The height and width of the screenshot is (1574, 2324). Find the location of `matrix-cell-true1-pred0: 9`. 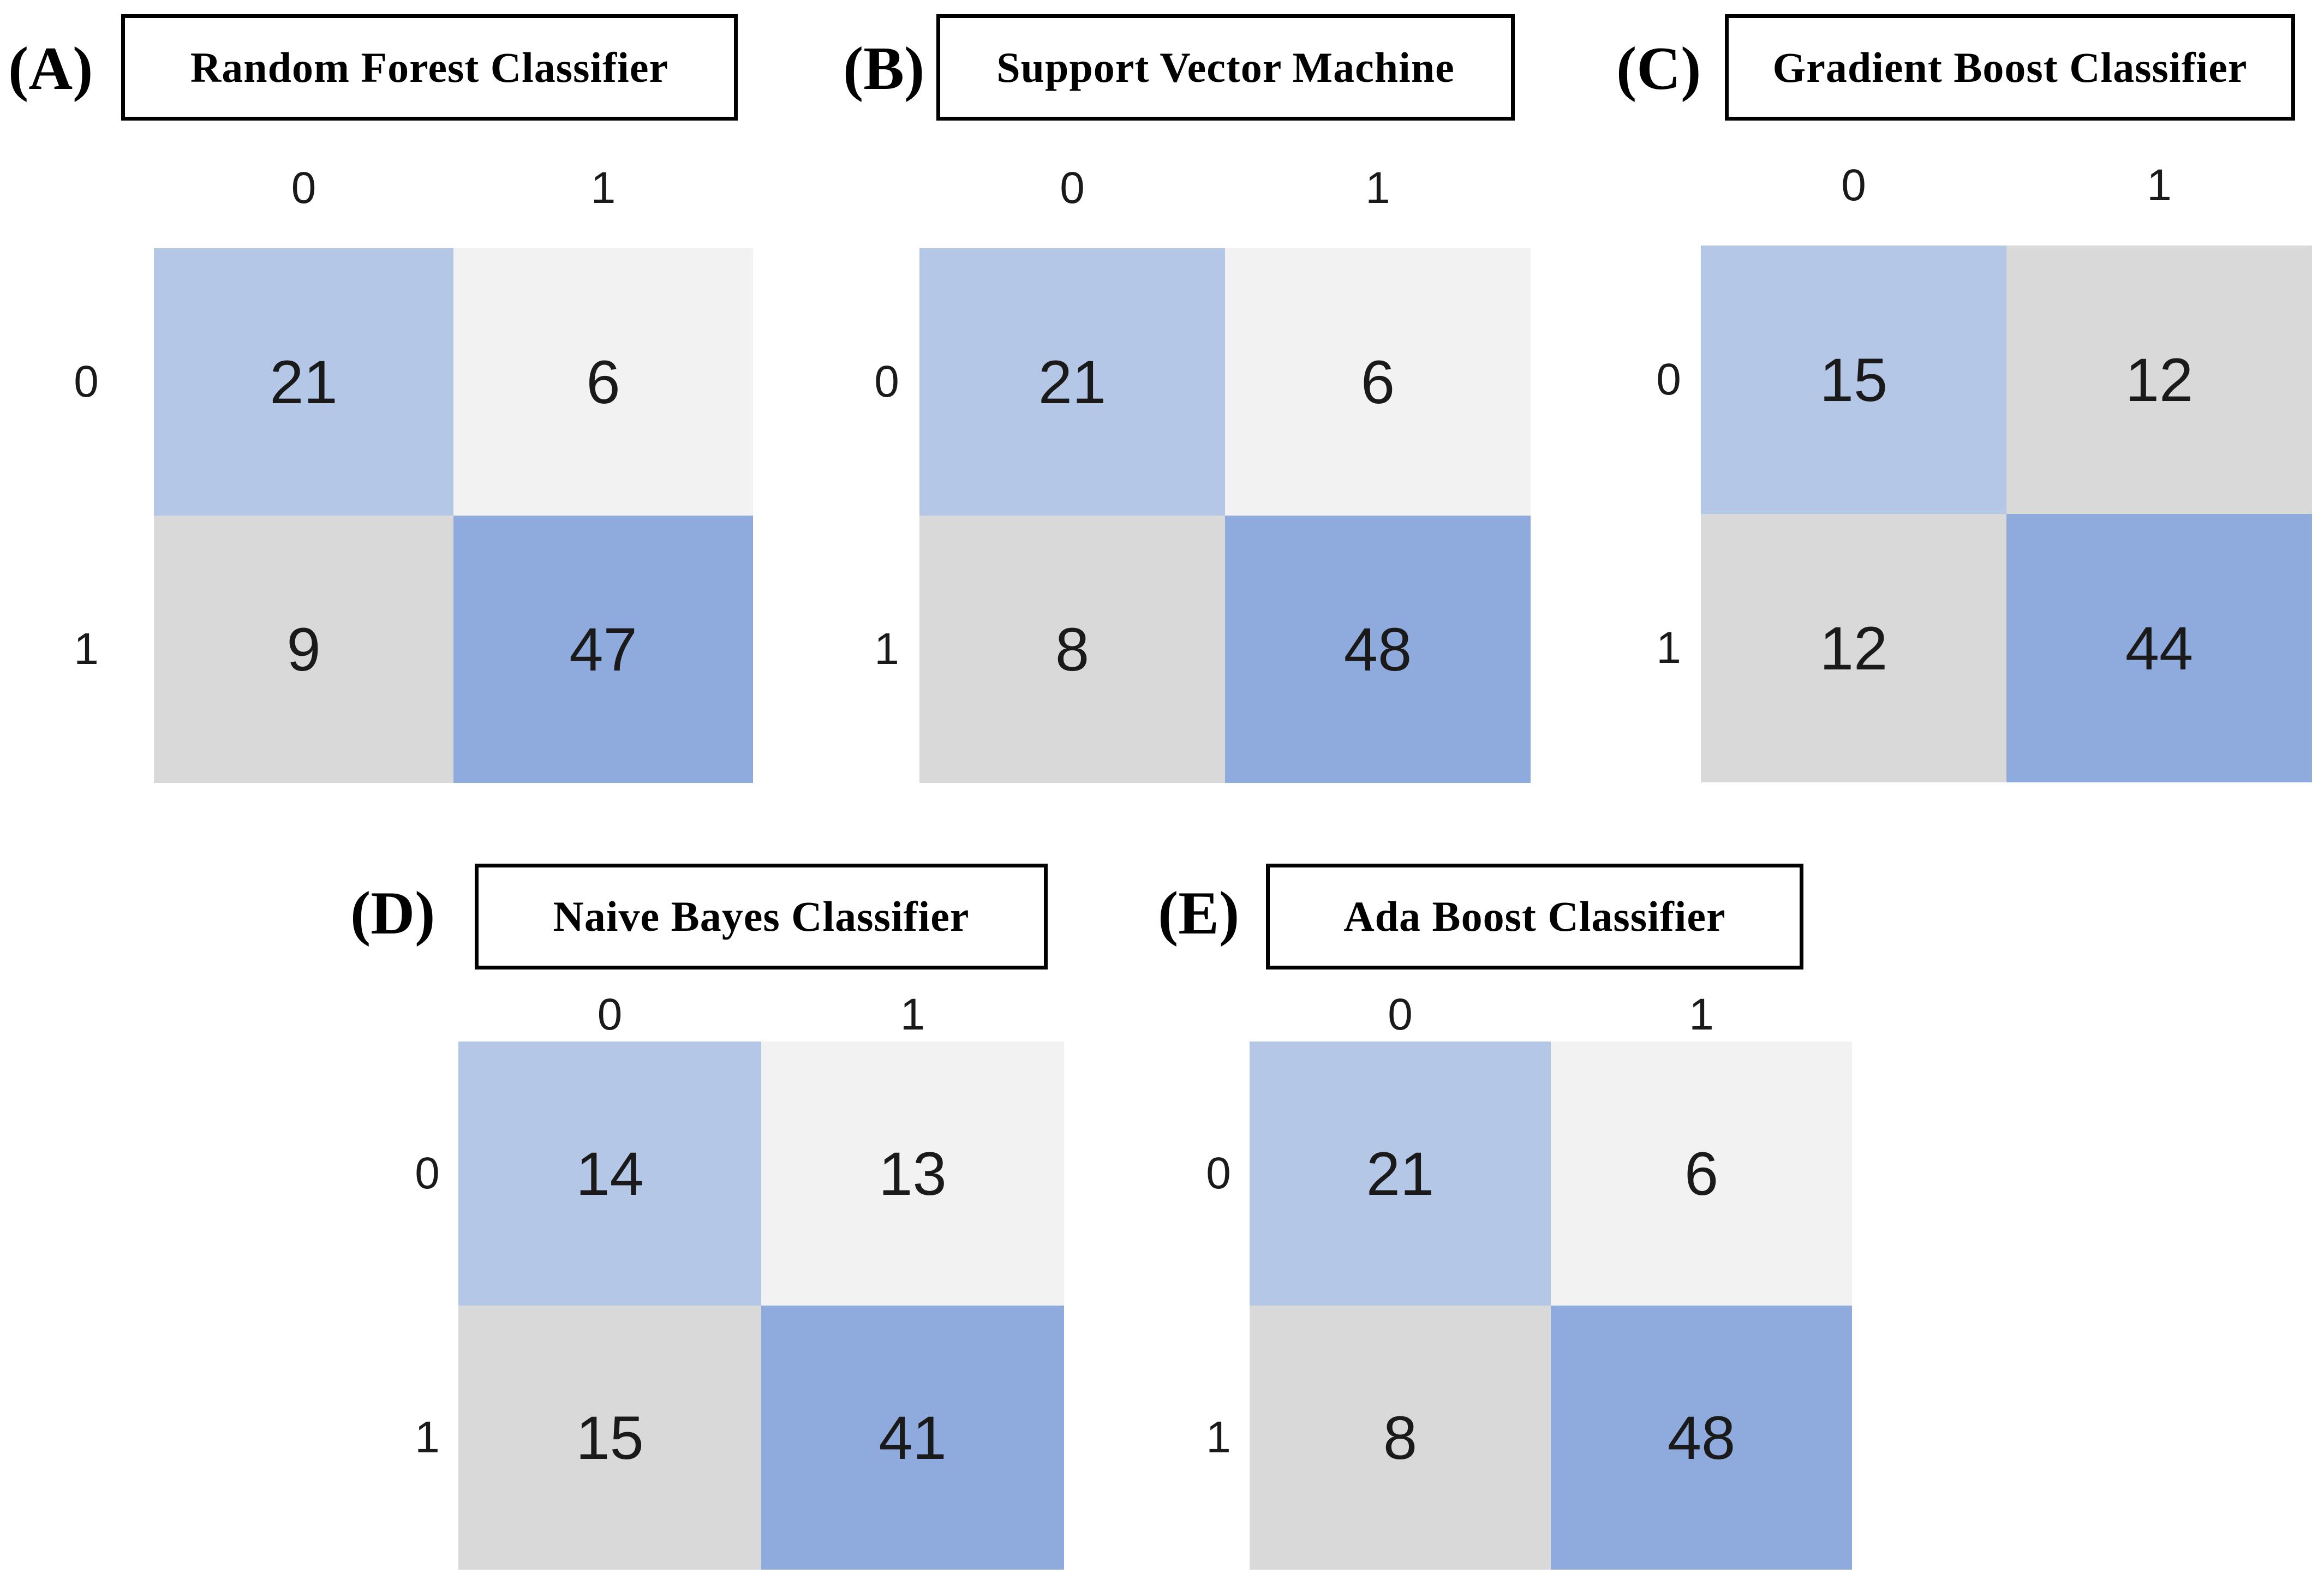

matrix-cell-true1-pred0: 9 is located at coordinates (303, 649).